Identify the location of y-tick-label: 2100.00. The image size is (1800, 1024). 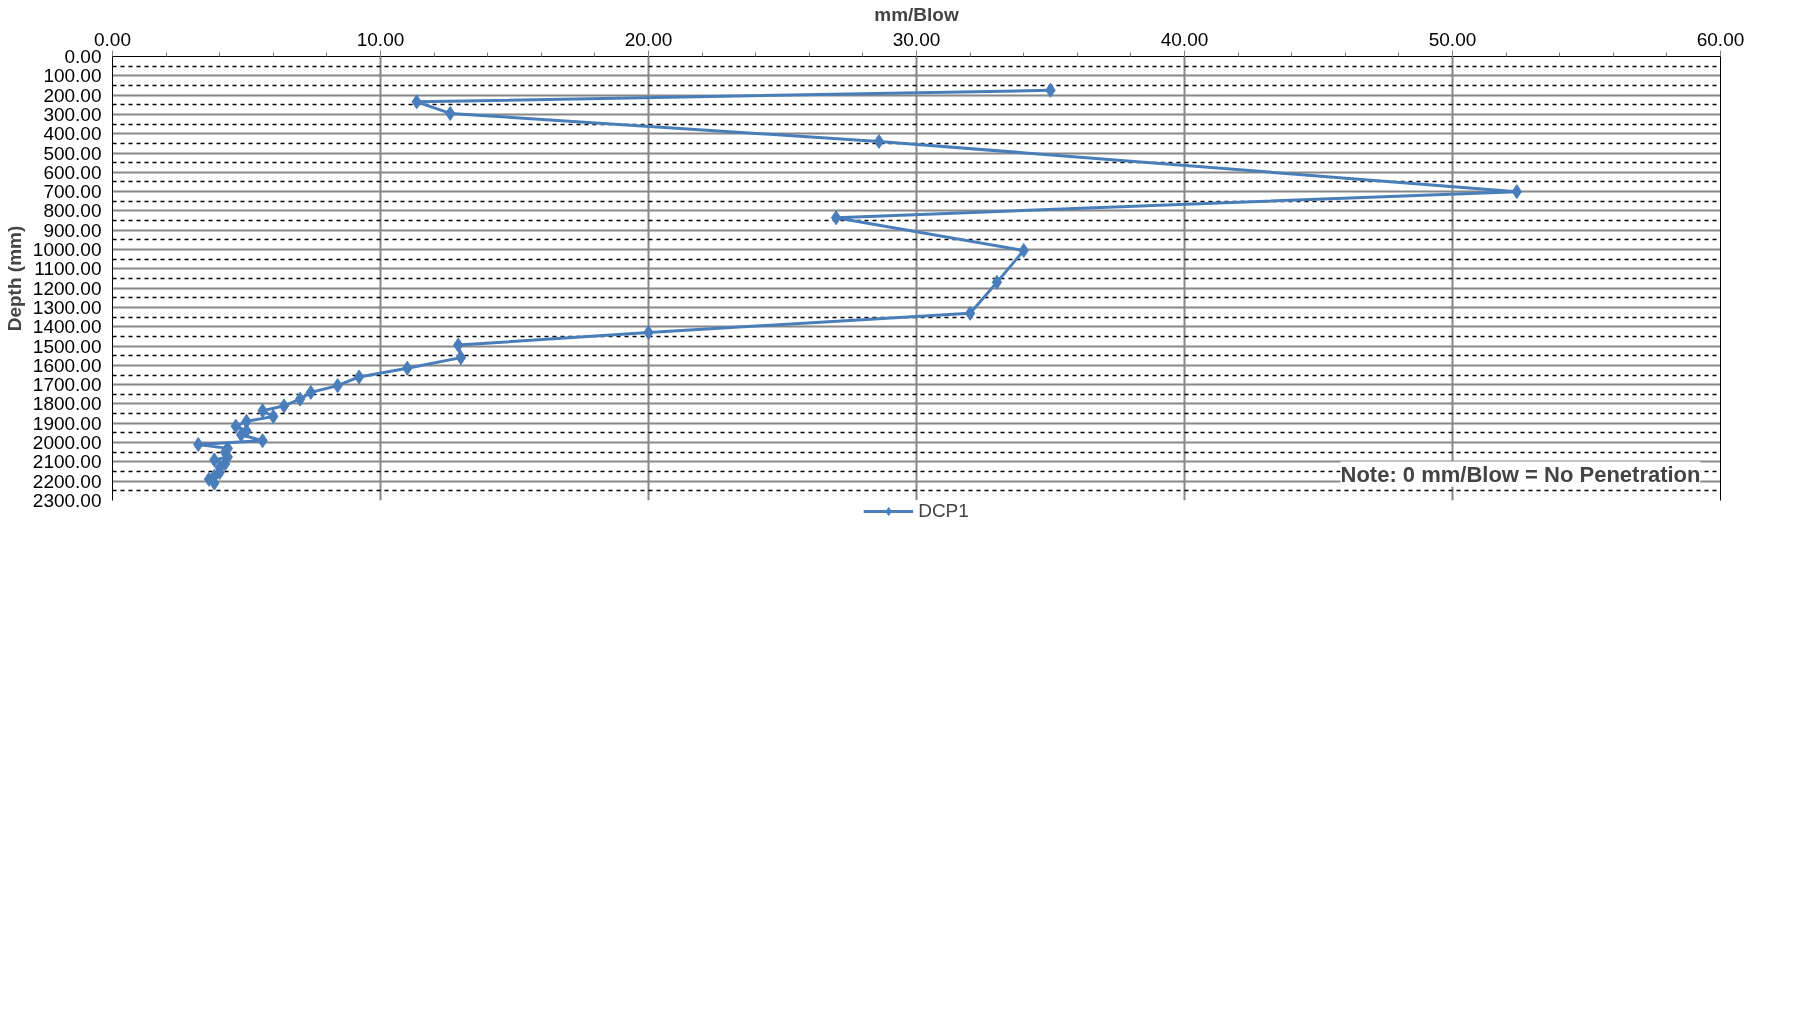
(67, 462).